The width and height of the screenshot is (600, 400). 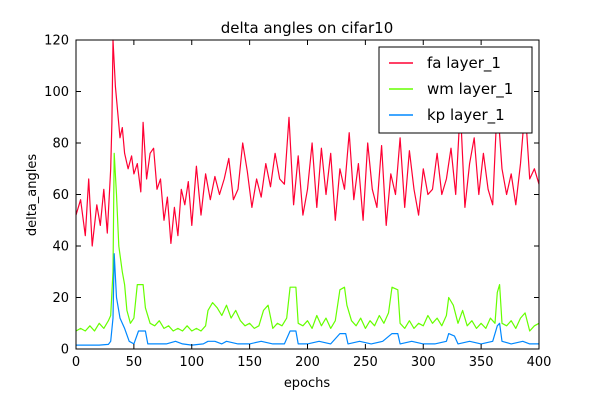 What do you see at coordinates (365, 362) in the screenshot?
I see `x-tick-label: 250` at bounding box center [365, 362].